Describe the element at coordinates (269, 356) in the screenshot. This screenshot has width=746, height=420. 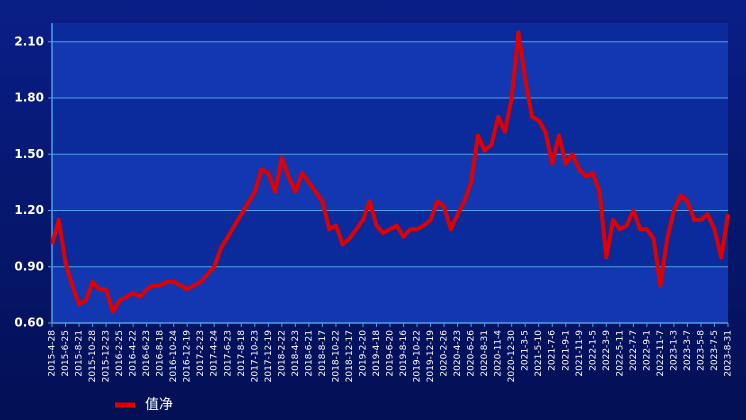
I see `x-tick-label: 2017-12-19` at that location.